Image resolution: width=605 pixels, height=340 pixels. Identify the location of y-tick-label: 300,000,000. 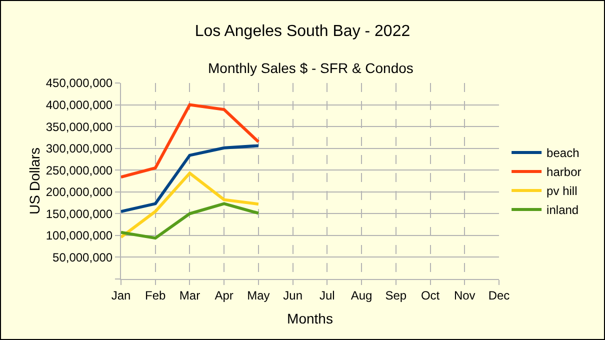
(79, 149).